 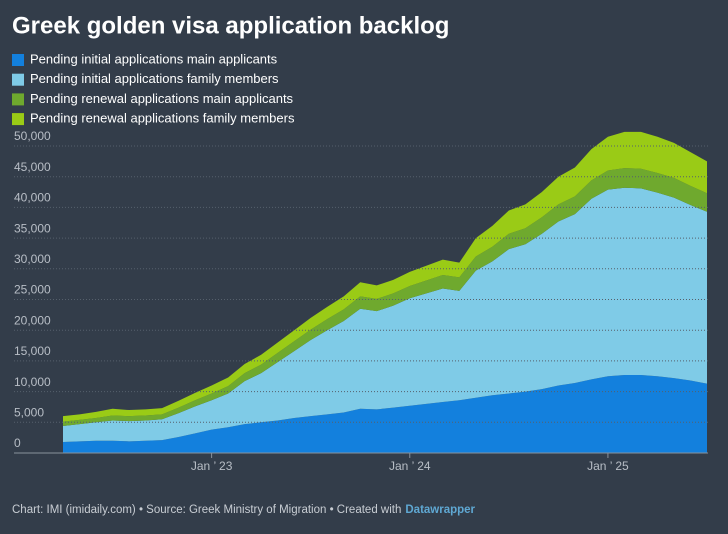 I want to click on x-tick-label: Jan ’ 23, so click(x=212, y=466).